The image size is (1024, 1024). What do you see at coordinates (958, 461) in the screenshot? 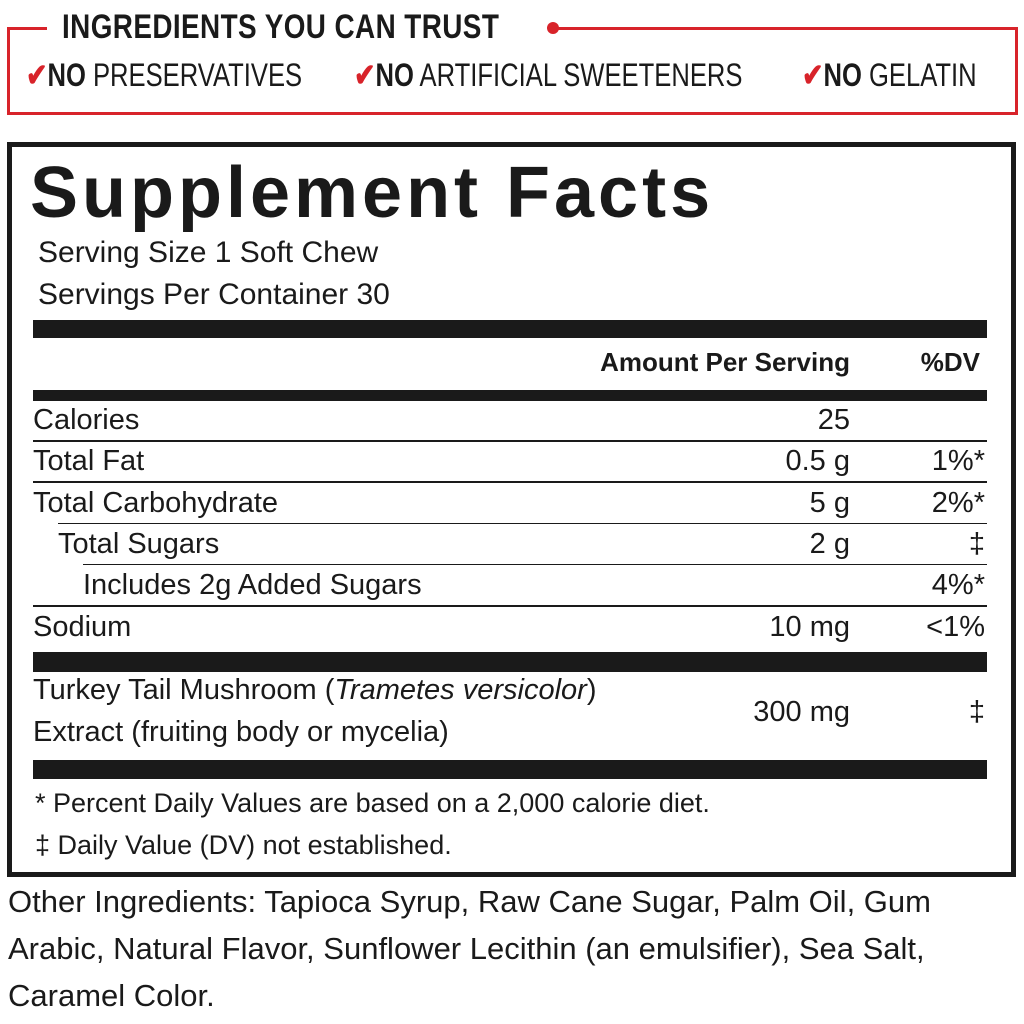
I see `nutrient-dv: 1%*` at bounding box center [958, 461].